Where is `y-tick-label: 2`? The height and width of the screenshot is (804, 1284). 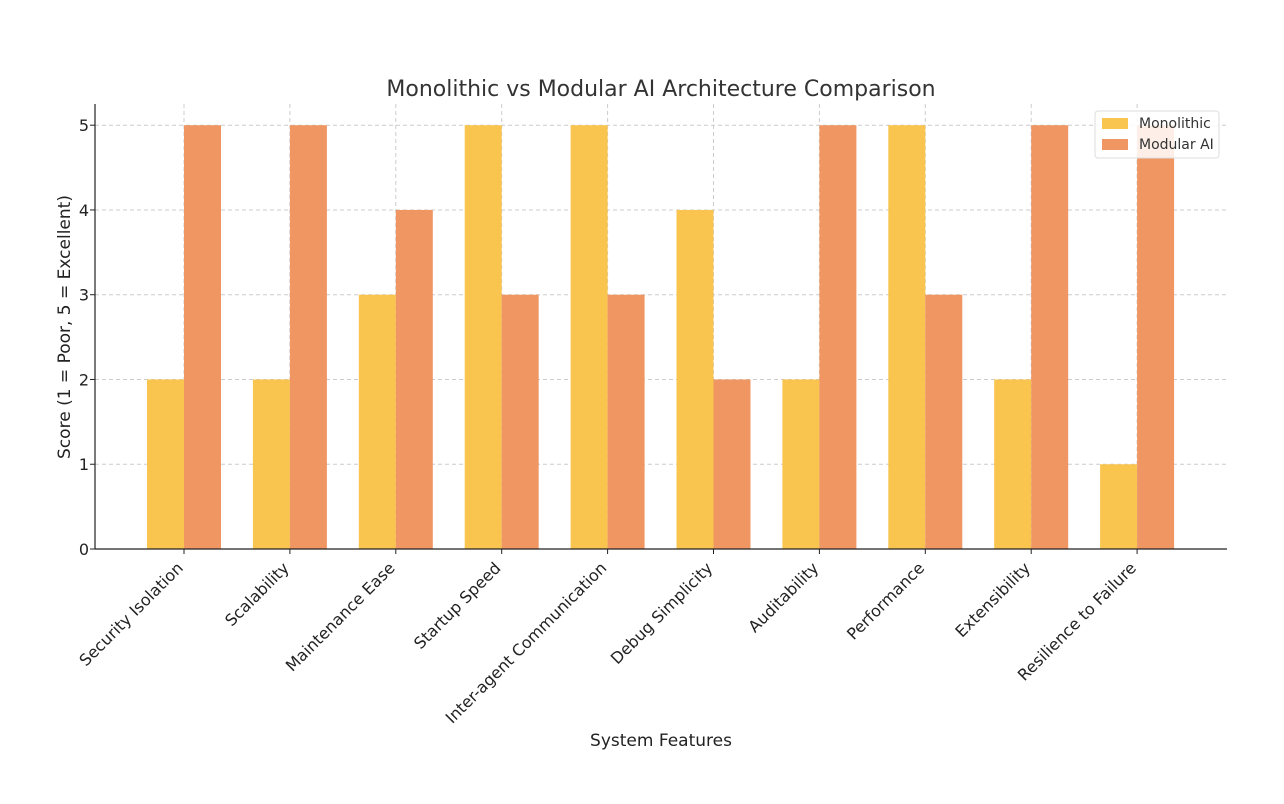
y-tick-label: 2 is located at coordinates (84, 379).